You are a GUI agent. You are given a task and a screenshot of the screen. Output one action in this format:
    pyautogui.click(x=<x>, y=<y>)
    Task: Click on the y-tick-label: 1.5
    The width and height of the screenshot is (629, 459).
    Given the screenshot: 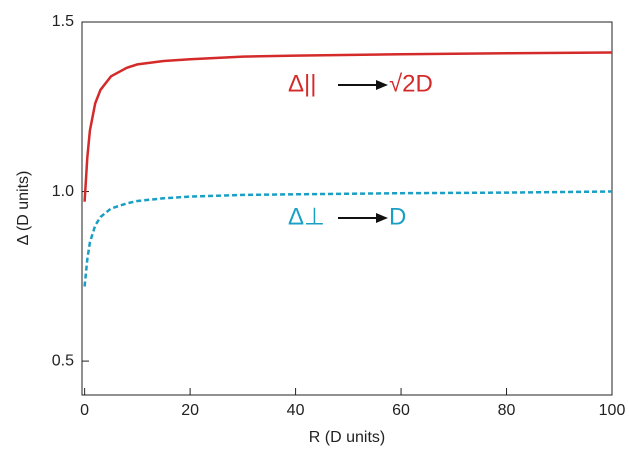 What is the action you would take?
    pyautogui.click(x=63, y=21)
    